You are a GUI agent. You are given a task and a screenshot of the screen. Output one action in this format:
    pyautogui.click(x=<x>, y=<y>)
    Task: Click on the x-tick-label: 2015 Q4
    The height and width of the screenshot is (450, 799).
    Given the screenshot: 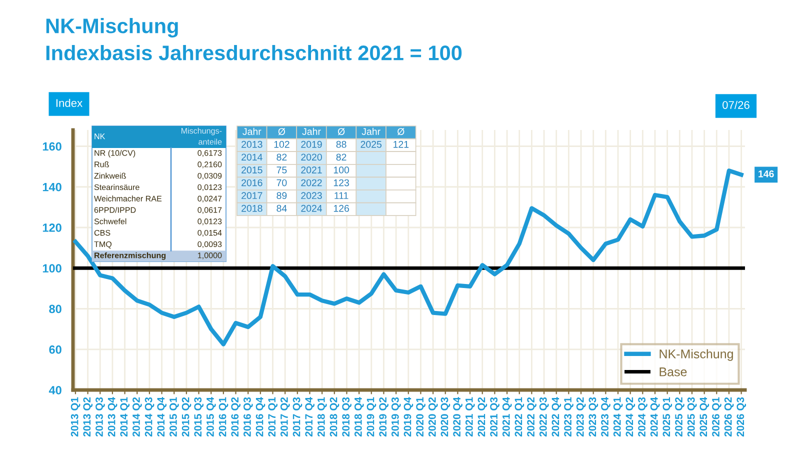 What is the action you would take?
    pyautogui.click(x=211, y=416)
    